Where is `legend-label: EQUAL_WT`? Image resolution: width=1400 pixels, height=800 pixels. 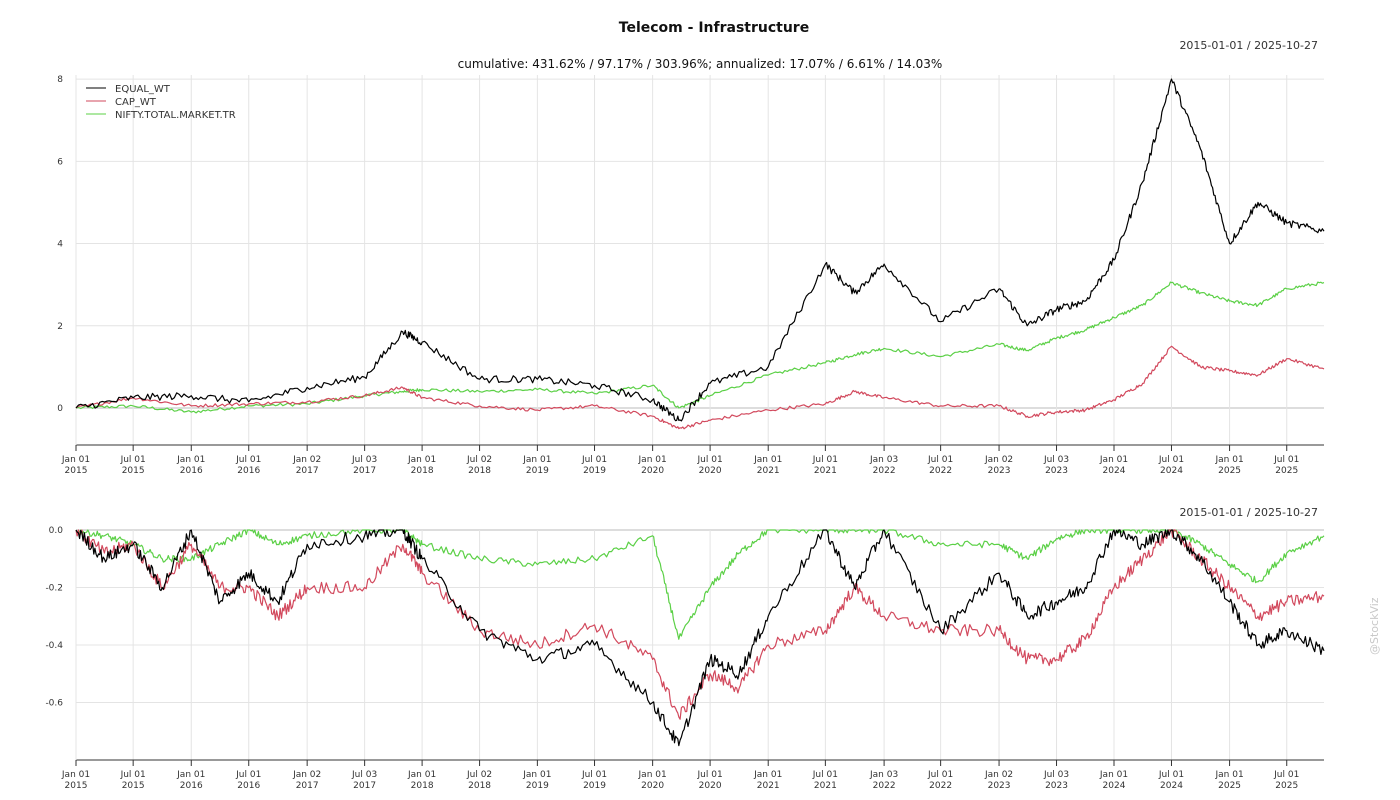 legend-label: EQUAL_WT is located at coordinates (143, 89).